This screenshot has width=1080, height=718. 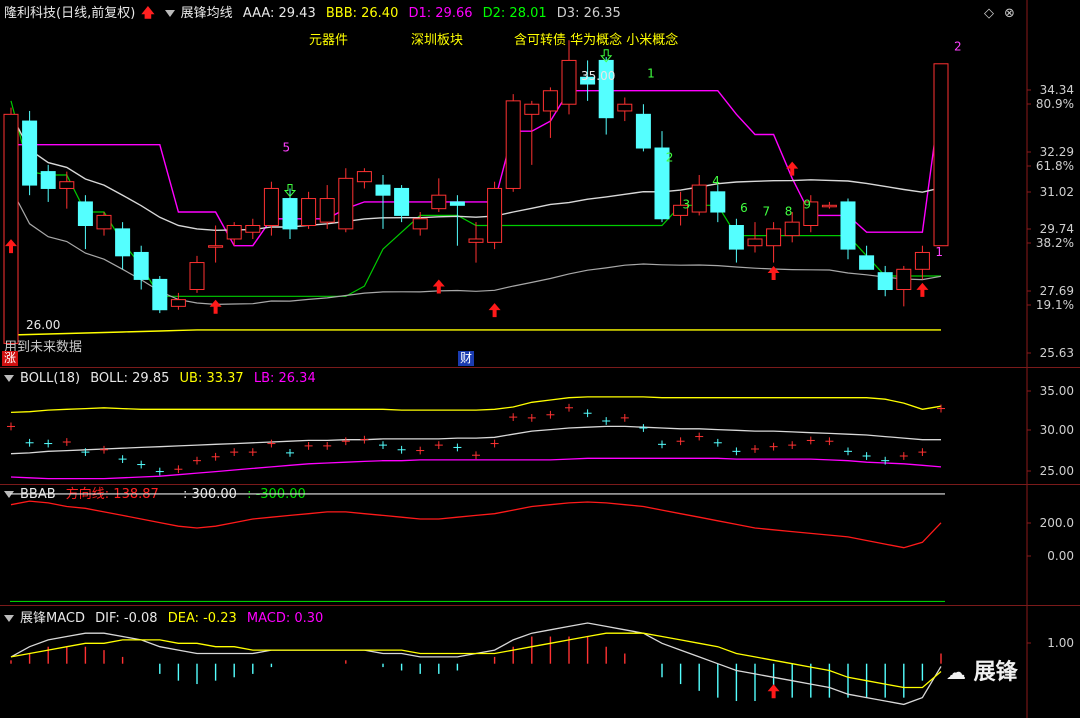 I want to click on signal-counter: 2, so click(x=958, y=46).